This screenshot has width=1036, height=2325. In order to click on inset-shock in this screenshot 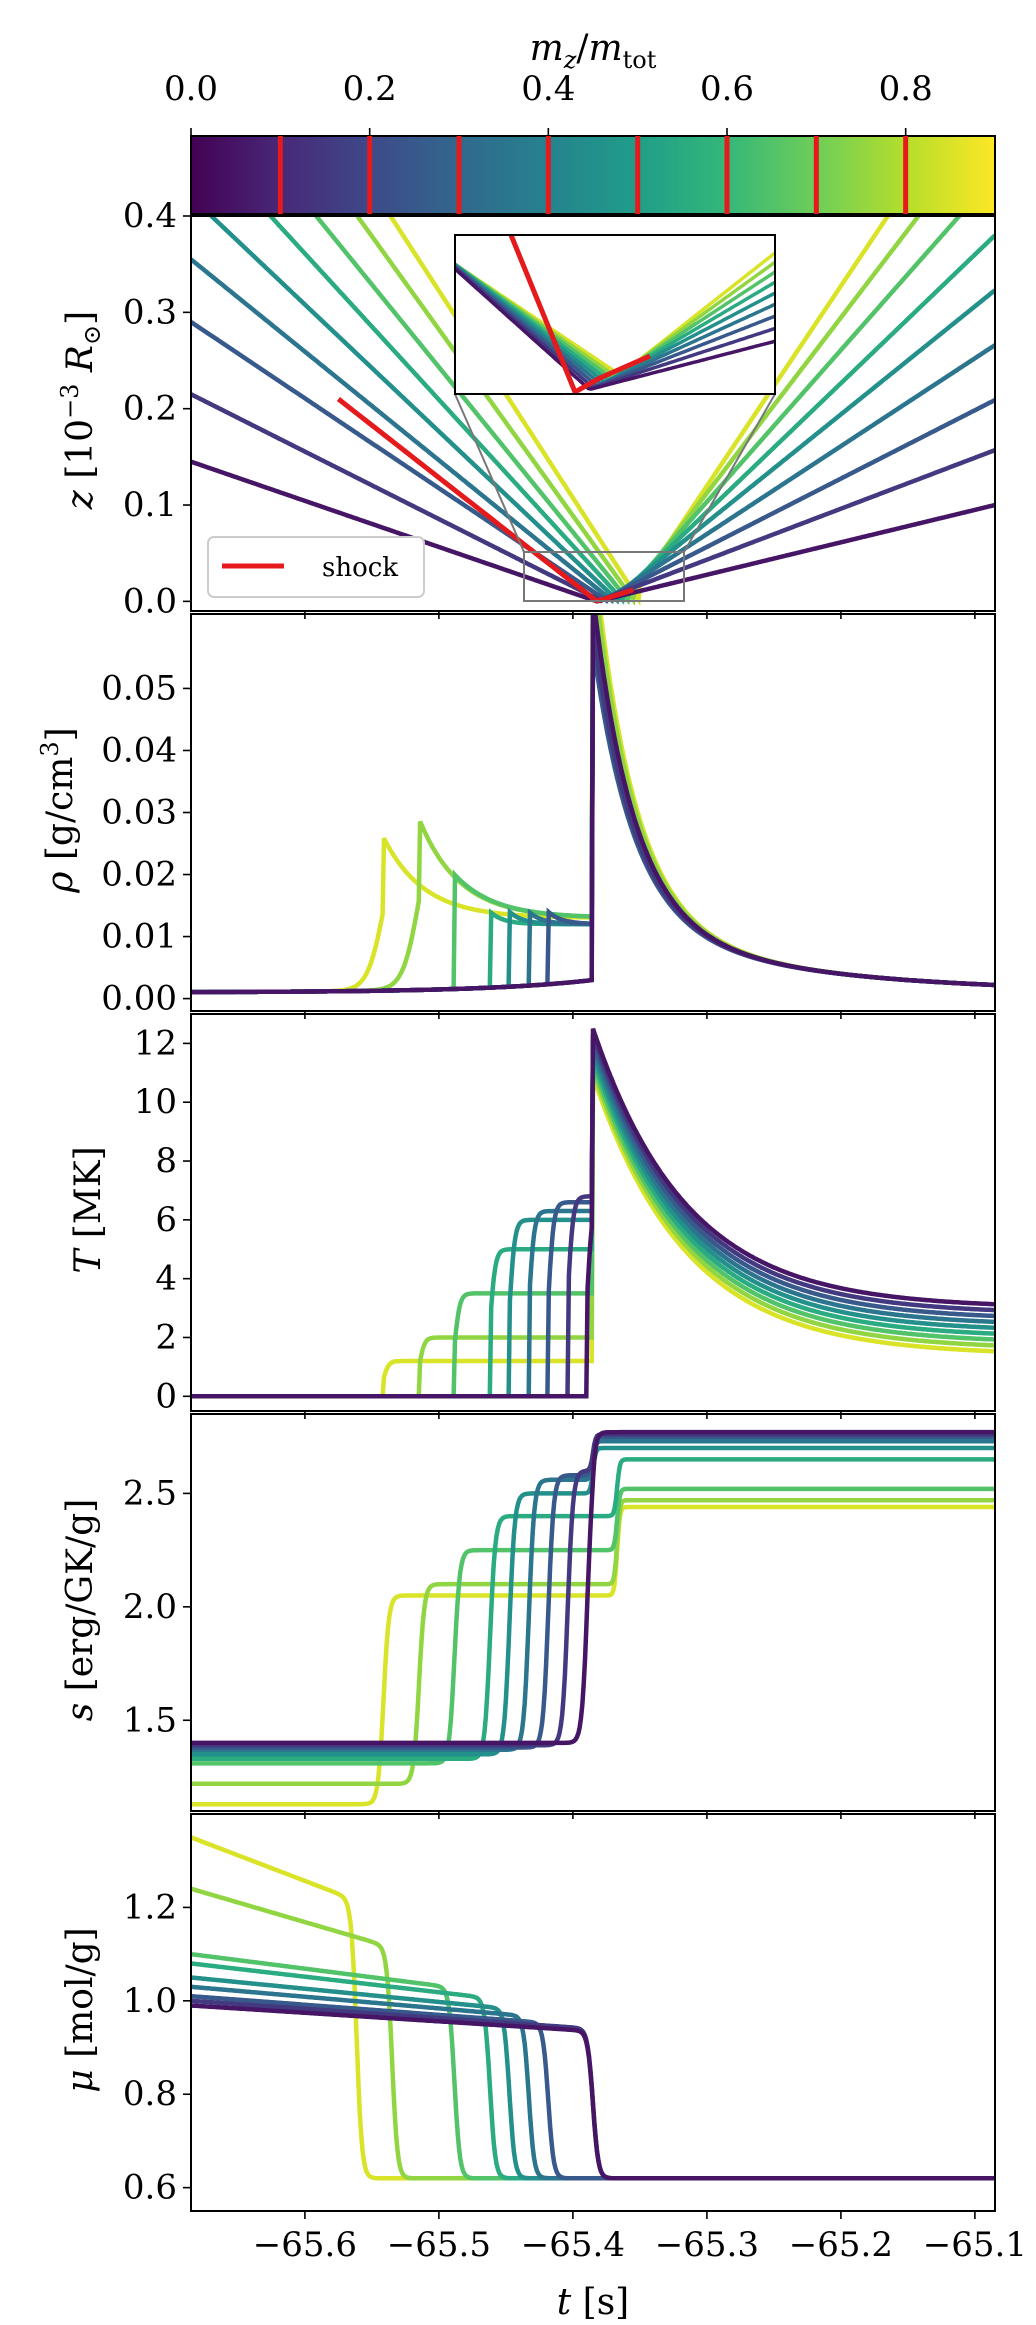, I will do `click(580, 314)`.